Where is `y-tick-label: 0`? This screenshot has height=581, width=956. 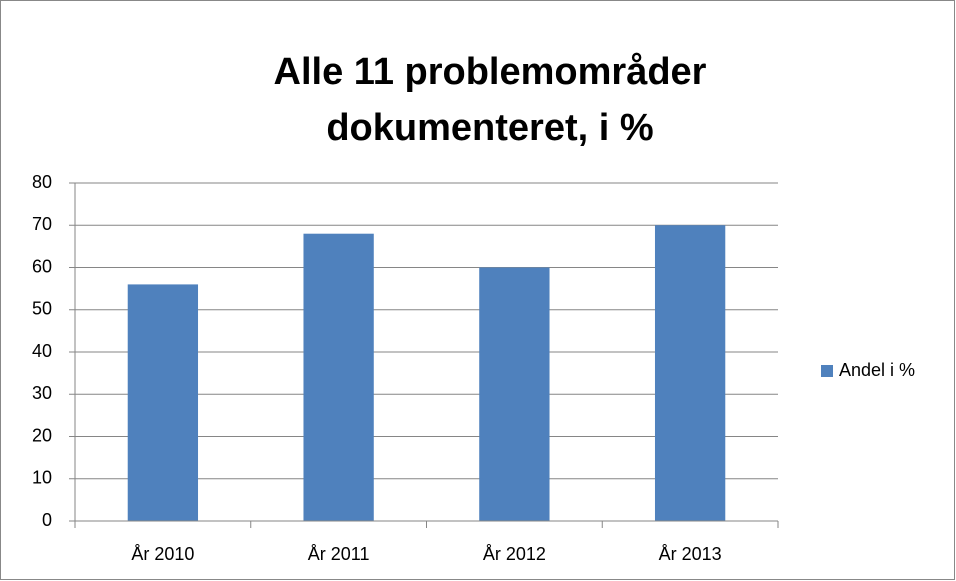
y-tick-label: 0 is located at coordinates (47, 520).